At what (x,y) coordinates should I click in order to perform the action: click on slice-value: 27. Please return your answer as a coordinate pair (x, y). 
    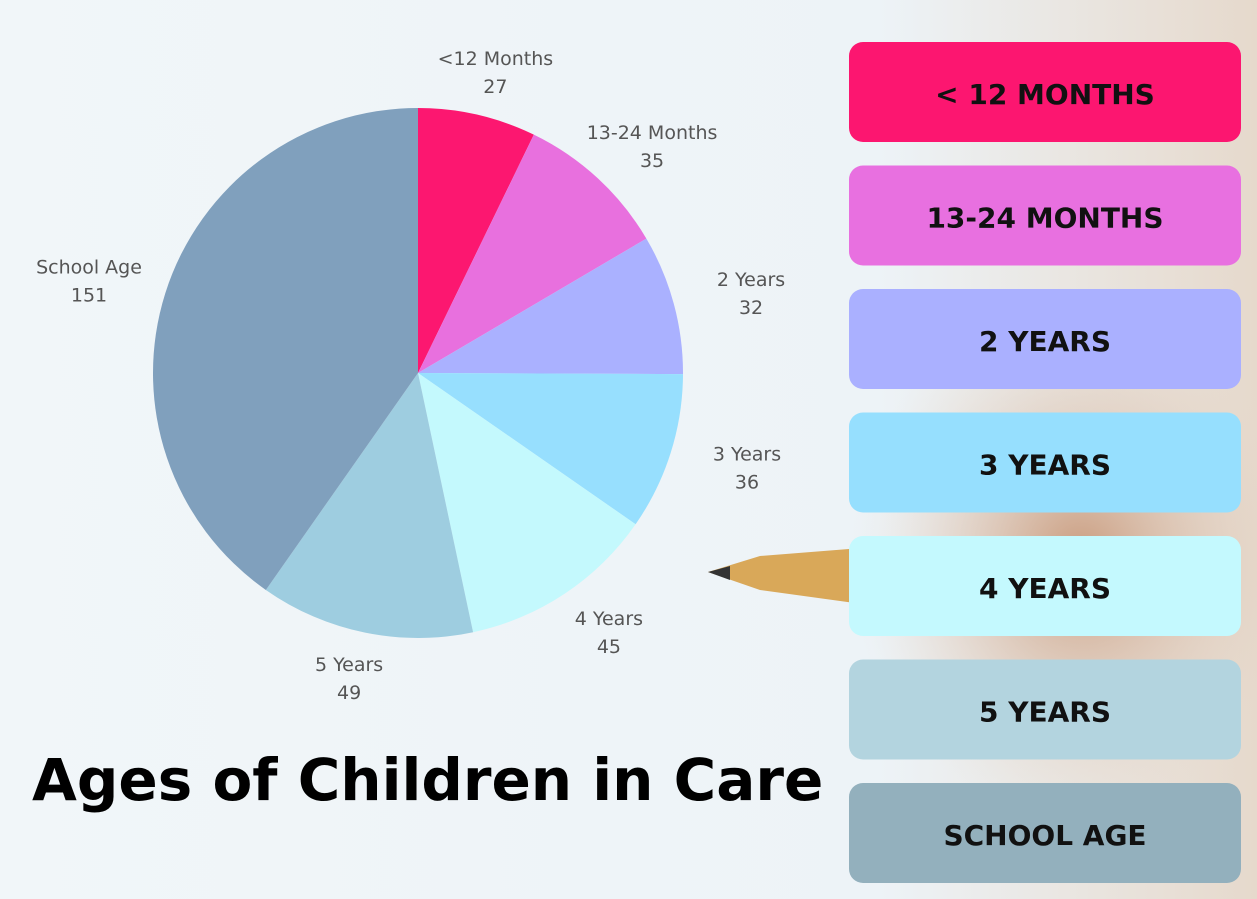
    Looking at the image, I should click on (495, 87).